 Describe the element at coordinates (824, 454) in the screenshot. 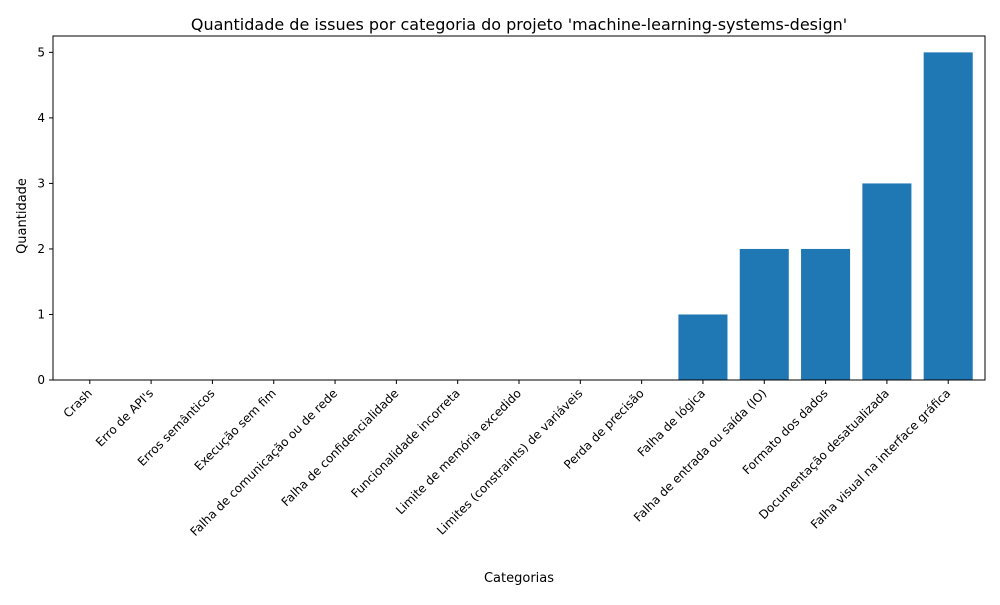

I see `x-tick-label-13: Documentação desatualizada` at that location.